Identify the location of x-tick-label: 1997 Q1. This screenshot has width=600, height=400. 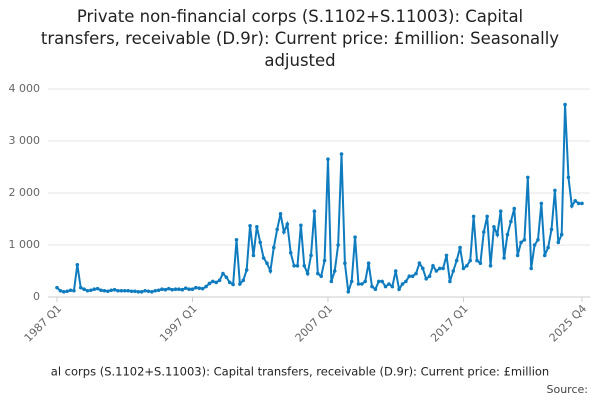
(178, 323).